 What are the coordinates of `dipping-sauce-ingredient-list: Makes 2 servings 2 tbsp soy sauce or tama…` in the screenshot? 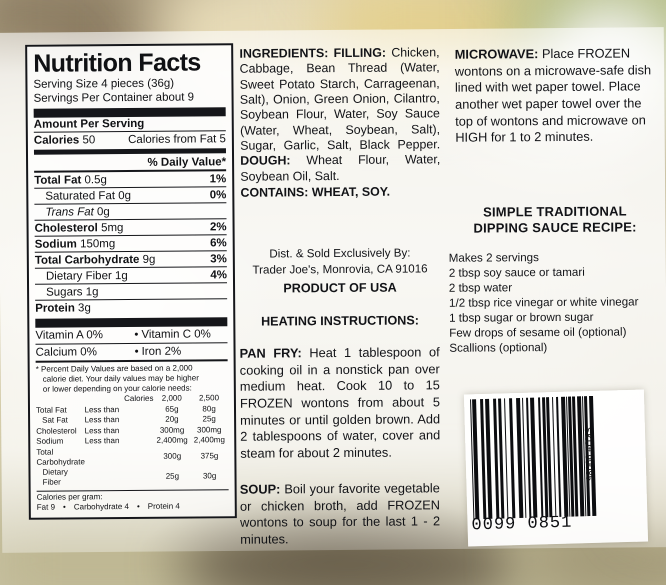 It's located at (554, 302).